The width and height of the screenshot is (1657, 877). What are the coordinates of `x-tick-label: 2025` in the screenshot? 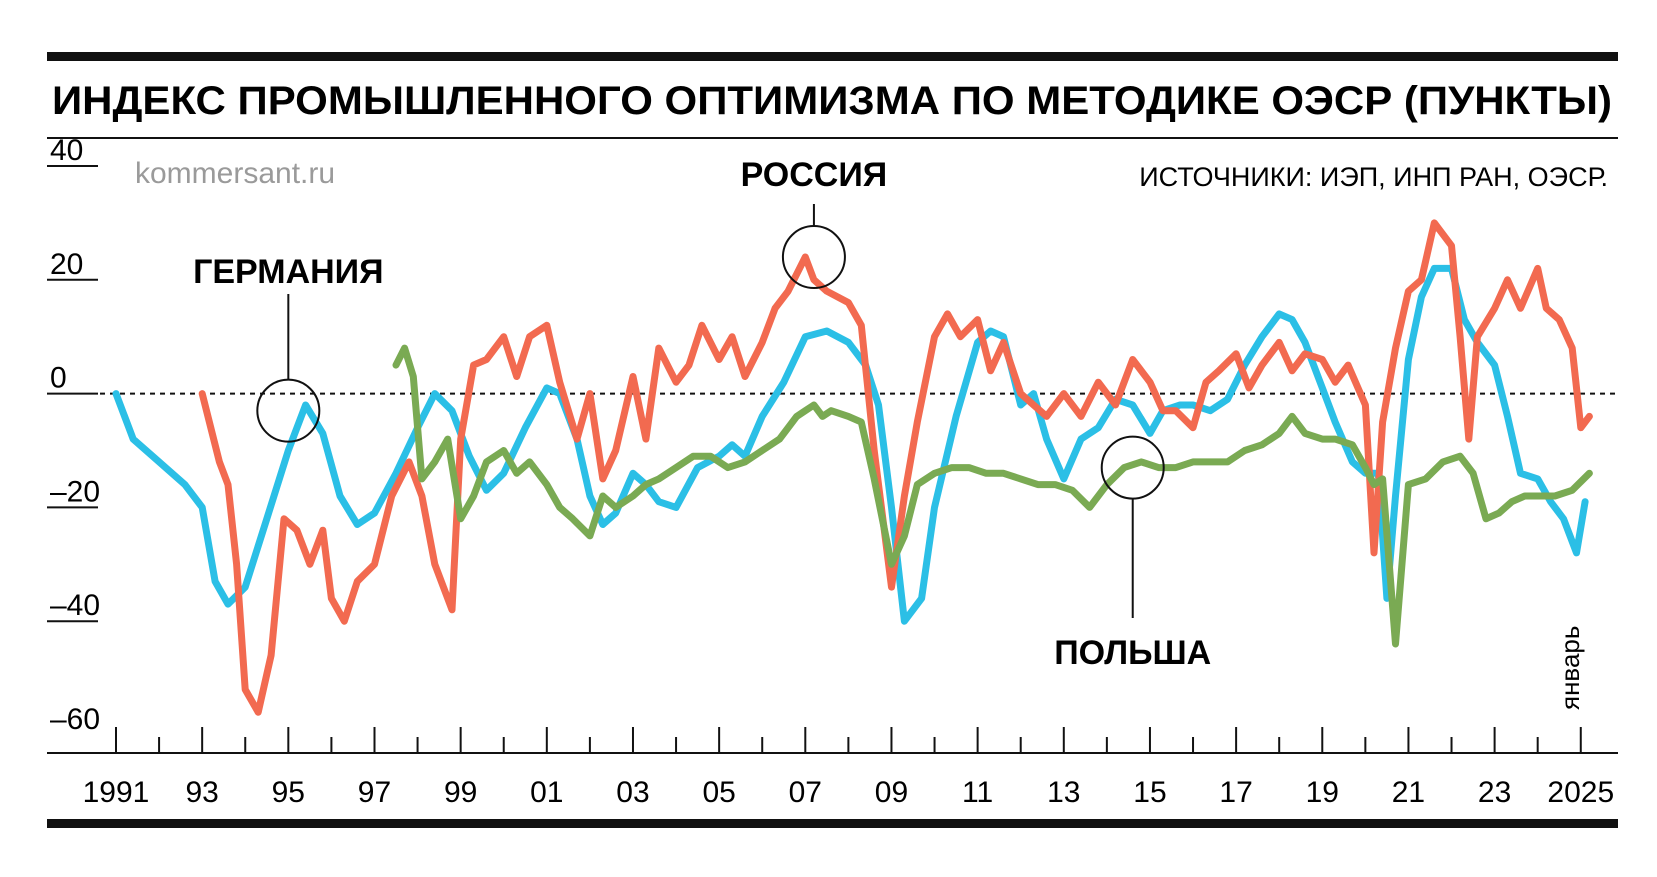 It's located at (1580, 792).